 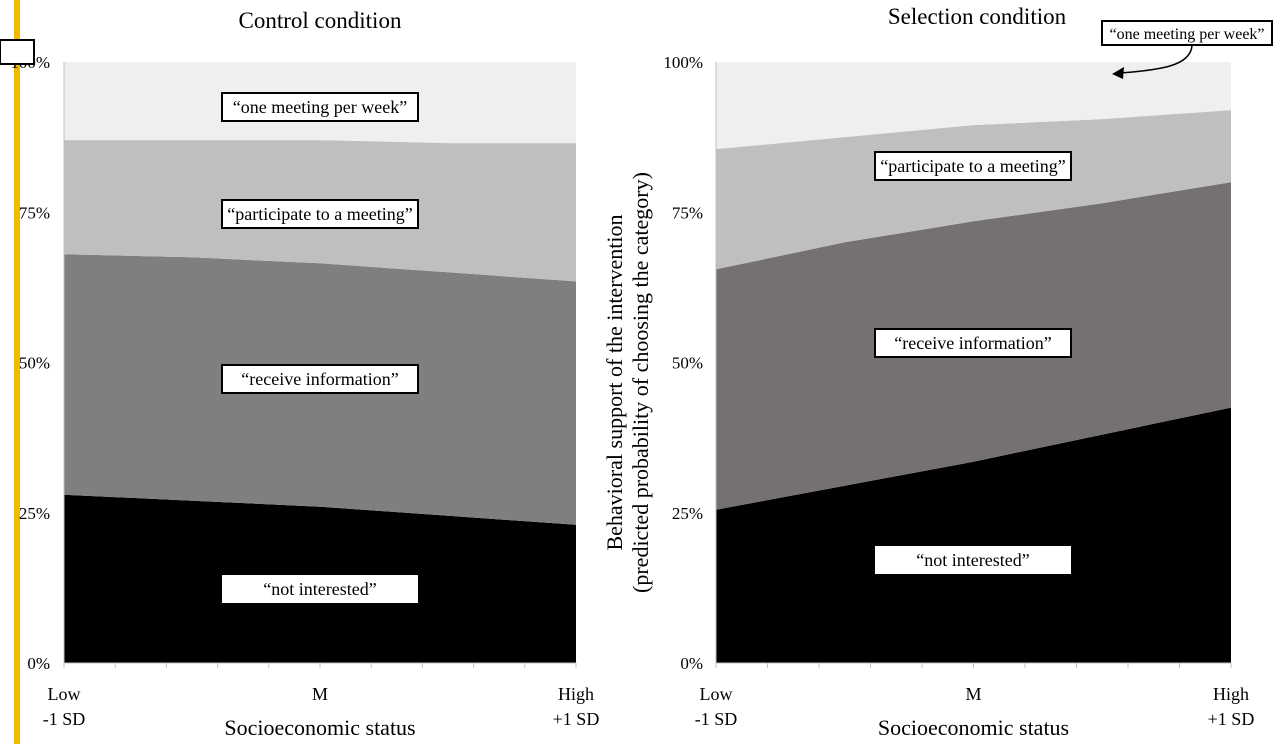 What do you see at coordinates (683, 62) in the screenshot?
I see `y-tick-label: 100%` at bounding box center [683, 62].